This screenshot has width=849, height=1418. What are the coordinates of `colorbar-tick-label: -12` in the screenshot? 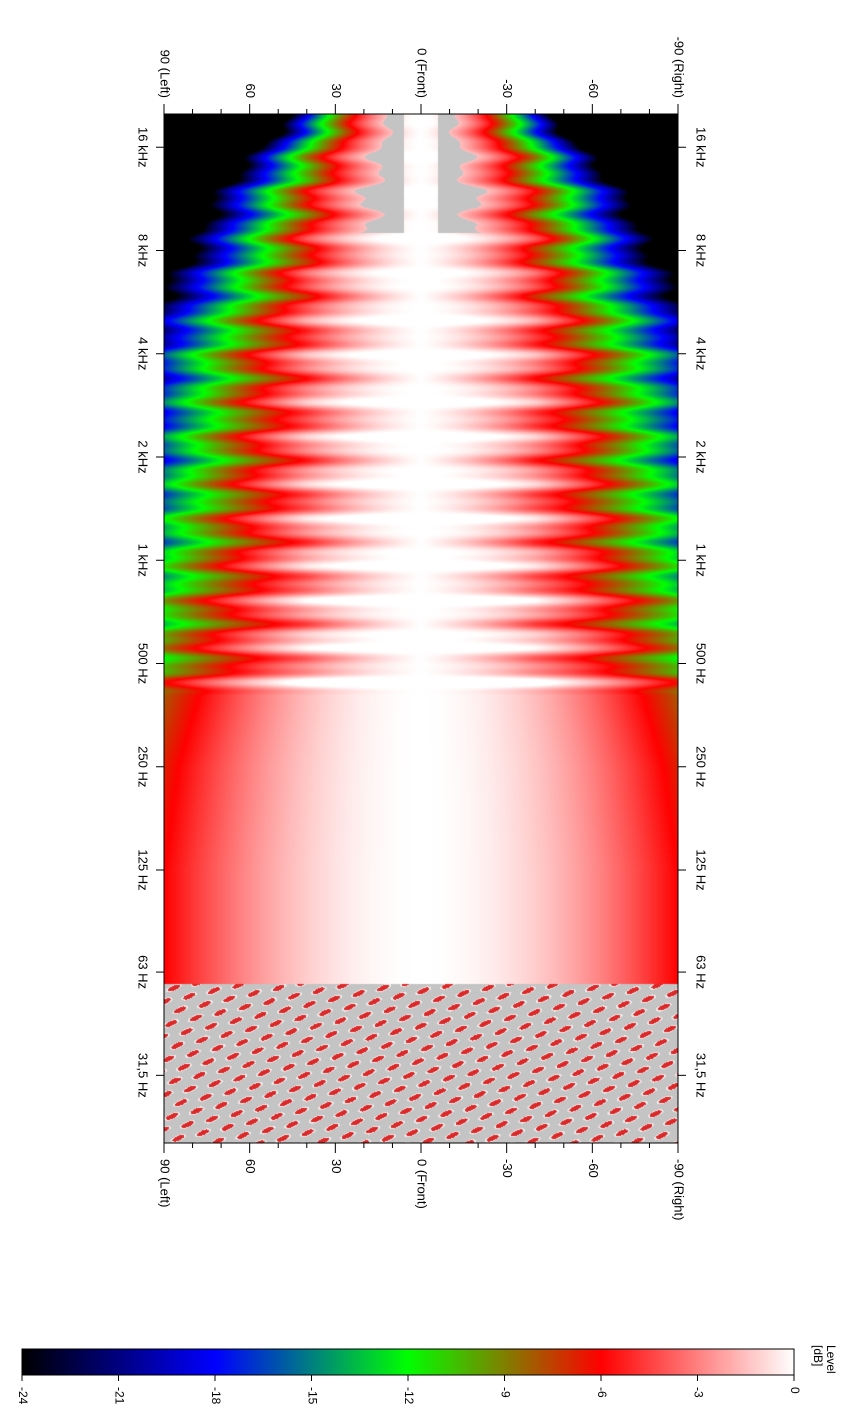 It's located at (409, 1396).